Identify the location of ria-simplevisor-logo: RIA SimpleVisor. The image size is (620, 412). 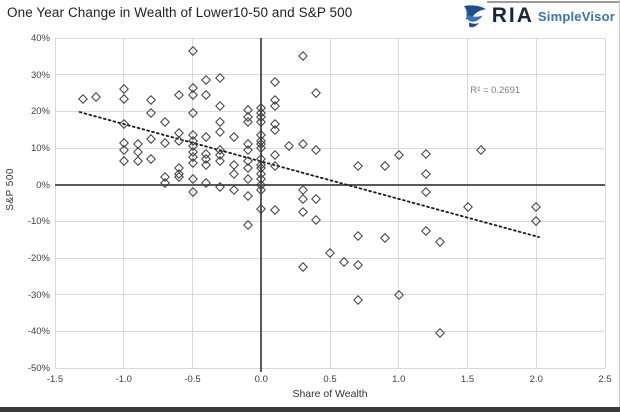
(538, 16).